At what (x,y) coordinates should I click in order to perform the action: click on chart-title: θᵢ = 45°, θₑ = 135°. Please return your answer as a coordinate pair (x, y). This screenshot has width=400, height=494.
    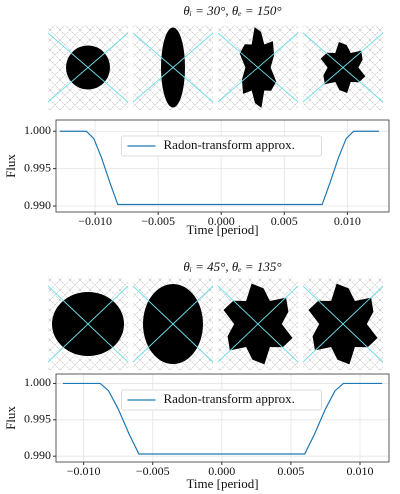
    Looking at the image, I should click on (232, 266).